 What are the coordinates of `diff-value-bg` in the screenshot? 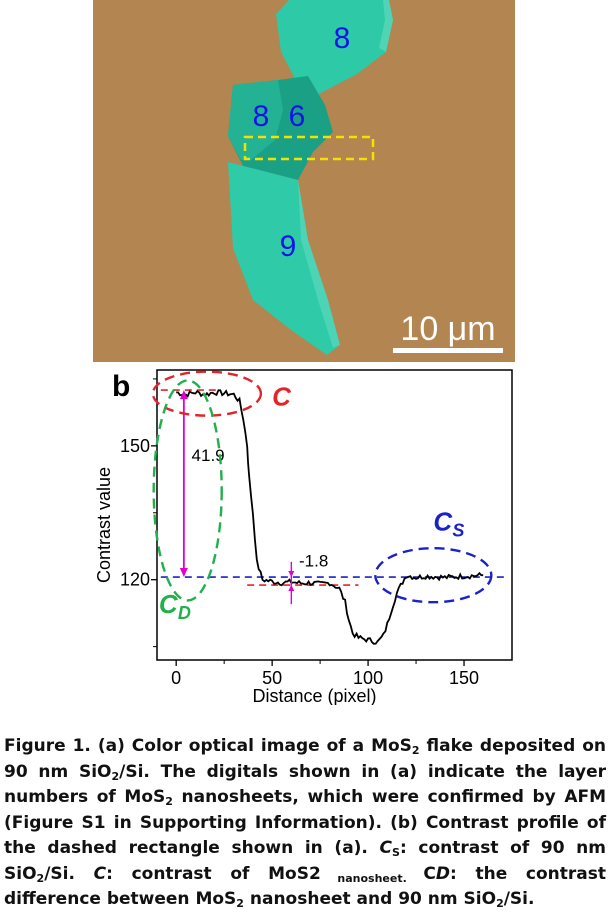 It's located at (212, 456).